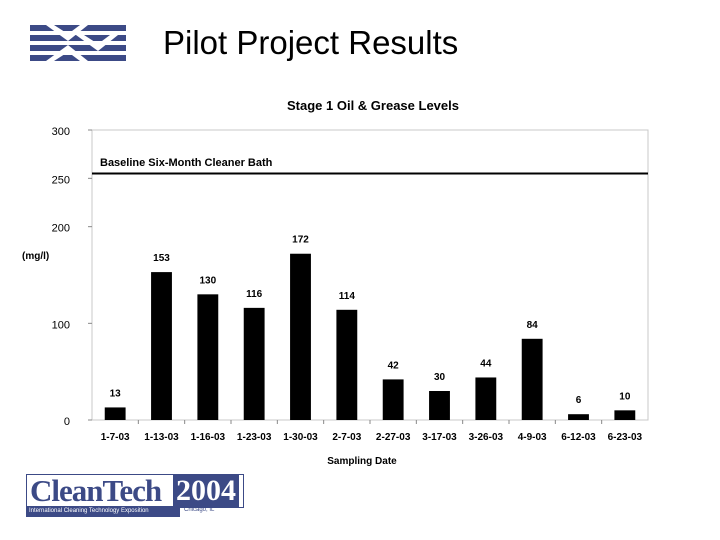 Image resolution: width=720 pixels, height=540 pixels. I want to click on x-tick-label-1-7-03: 1-7-03, so click(115, 437).